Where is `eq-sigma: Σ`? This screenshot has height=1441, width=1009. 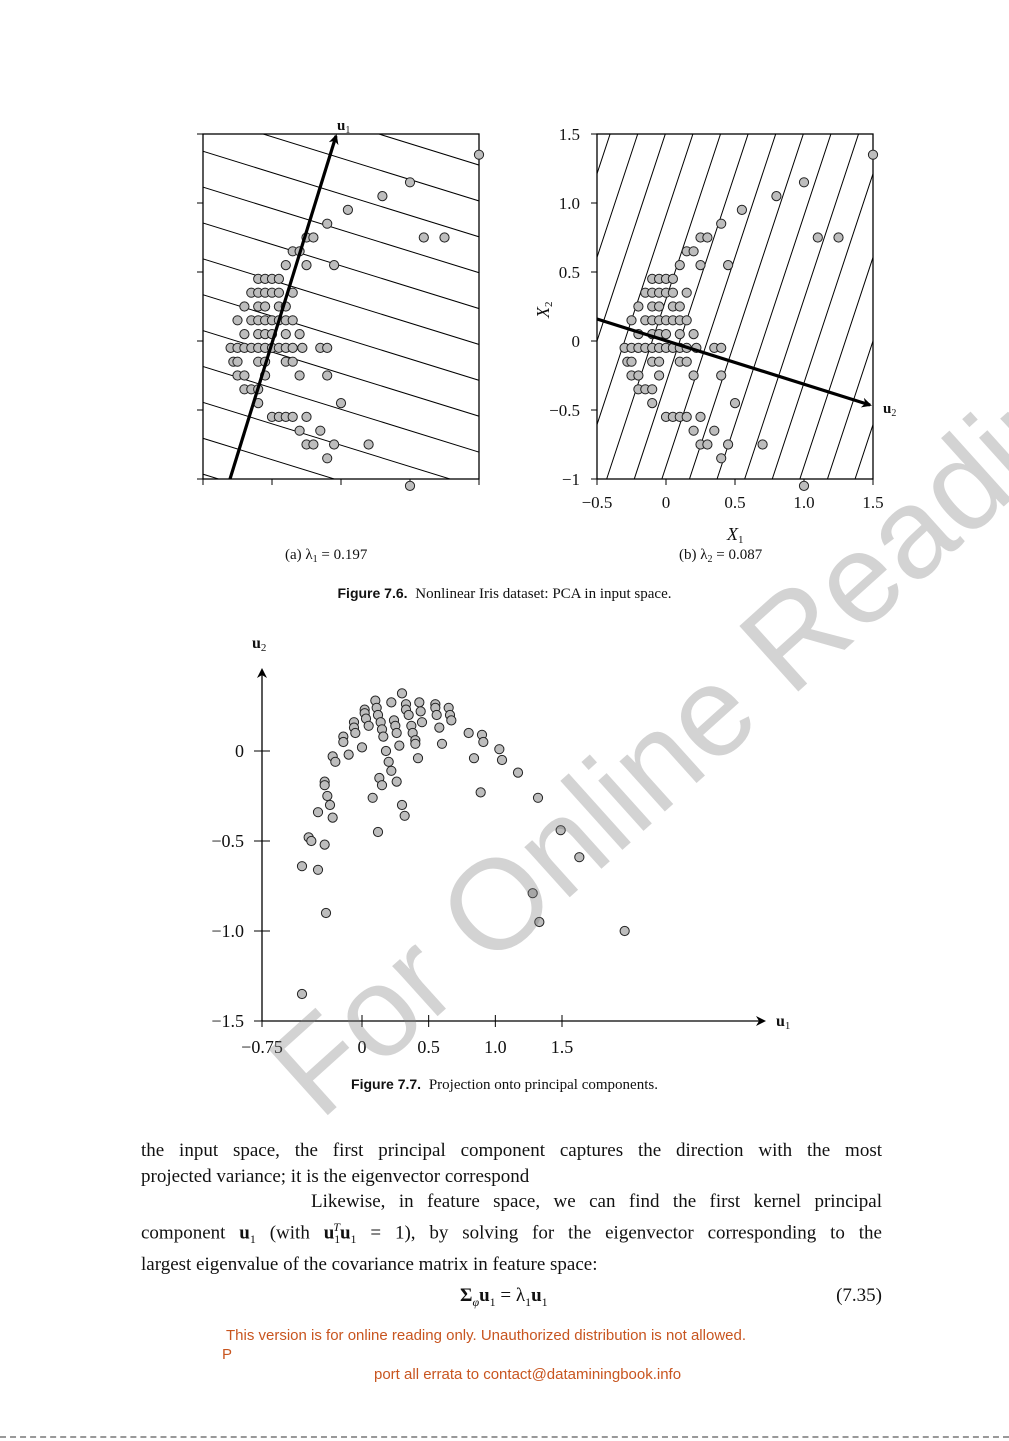 eq-sigma: Σ is located at coordinates (466, 1295).